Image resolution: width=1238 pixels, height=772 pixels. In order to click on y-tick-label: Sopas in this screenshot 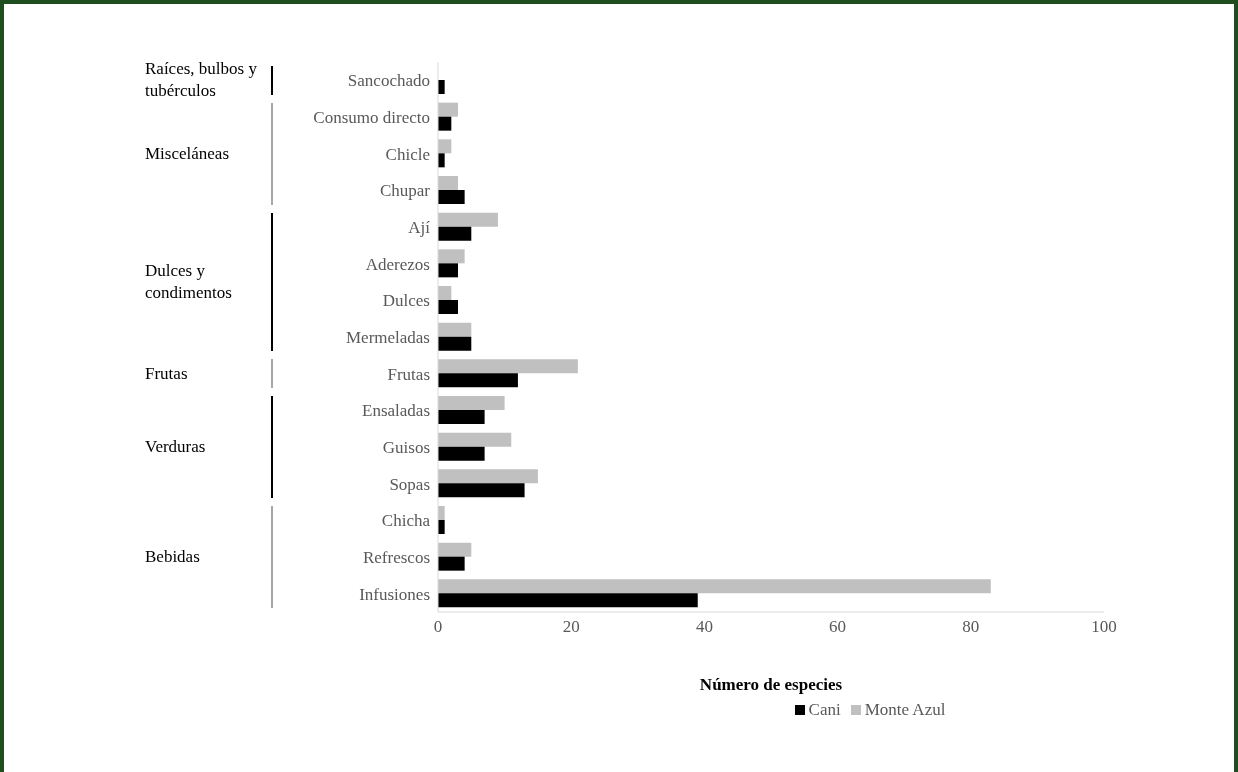, I will do `click(409, 484)`.